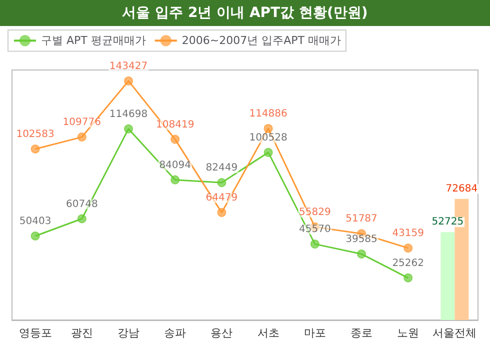 The width and height of the screenshot is (490, 350). I want to click on data-label: 50403, so click(35, 221).